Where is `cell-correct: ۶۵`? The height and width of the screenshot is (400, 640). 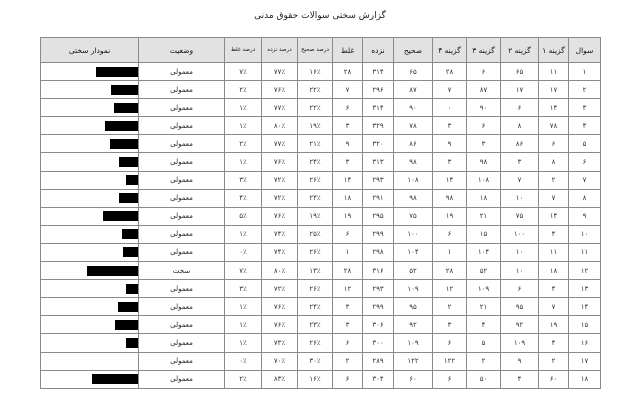
cell-correct: ۶۵ is located at coordinates (413, 71).